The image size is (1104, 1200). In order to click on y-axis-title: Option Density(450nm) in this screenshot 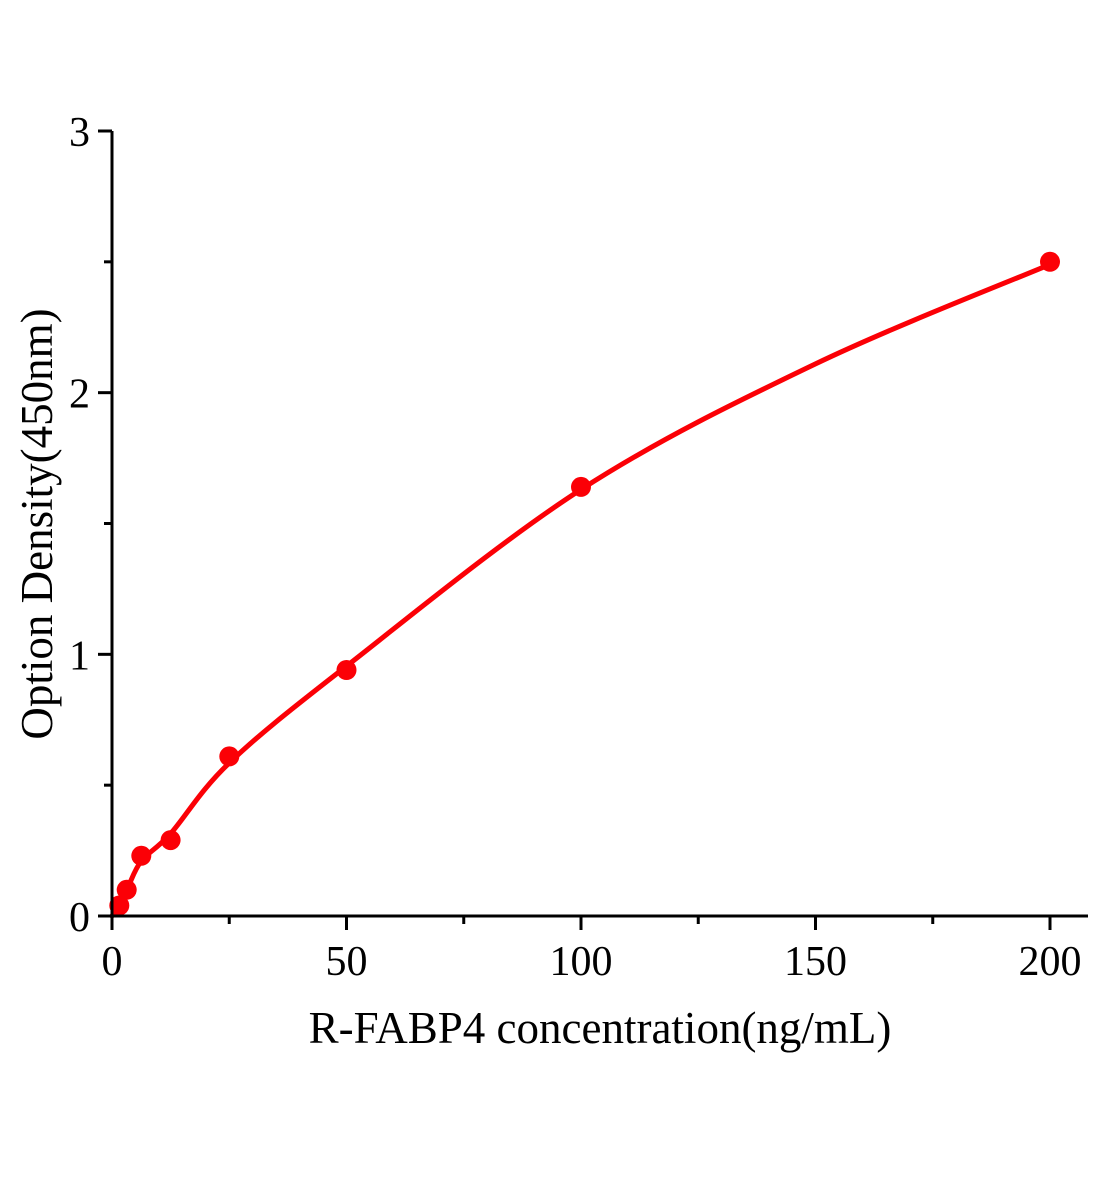, I will do `click(37, 523)`.